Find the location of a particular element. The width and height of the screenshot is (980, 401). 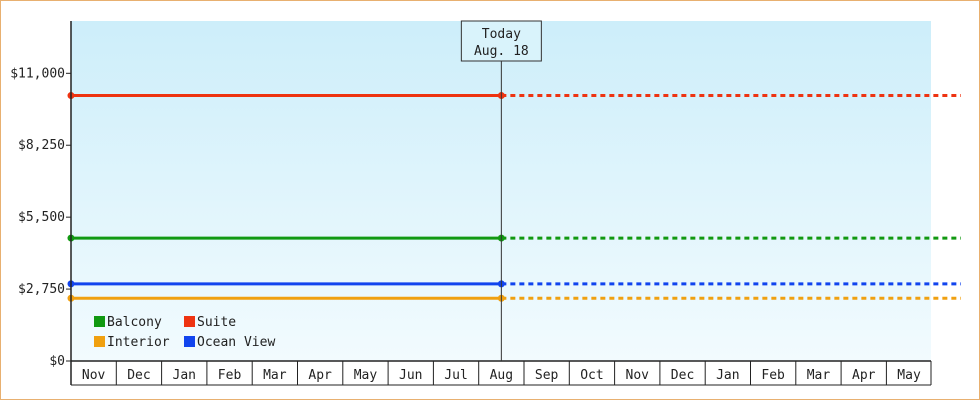

y-tick-label: $5,500 is located at coordinates (41, 217).